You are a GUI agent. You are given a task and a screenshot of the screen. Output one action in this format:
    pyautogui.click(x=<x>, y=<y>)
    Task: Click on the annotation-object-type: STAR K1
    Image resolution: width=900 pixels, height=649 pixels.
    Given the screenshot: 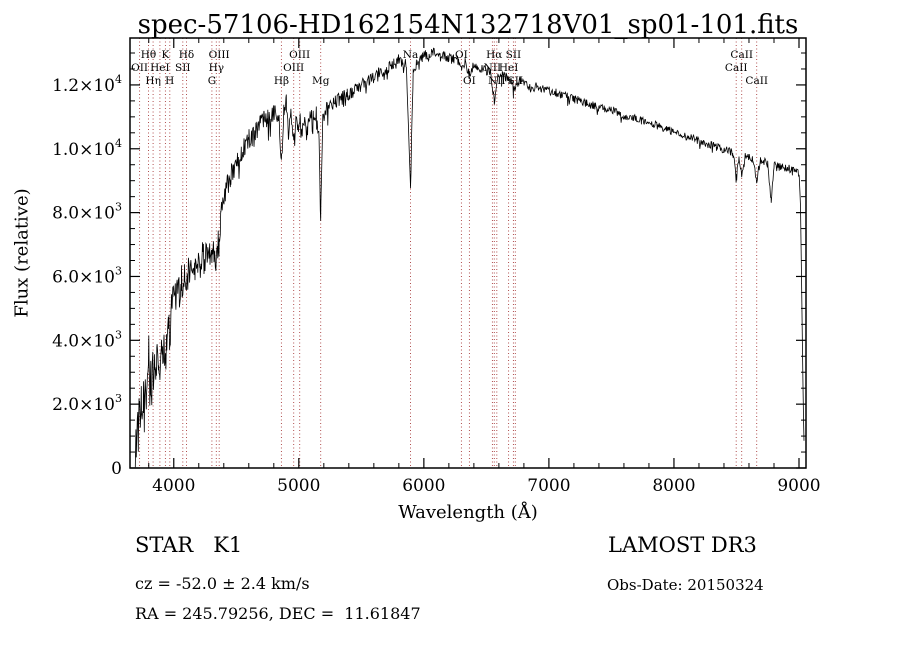 What is the action you would take?
    pyautogui.click(x=189, y=545)
    